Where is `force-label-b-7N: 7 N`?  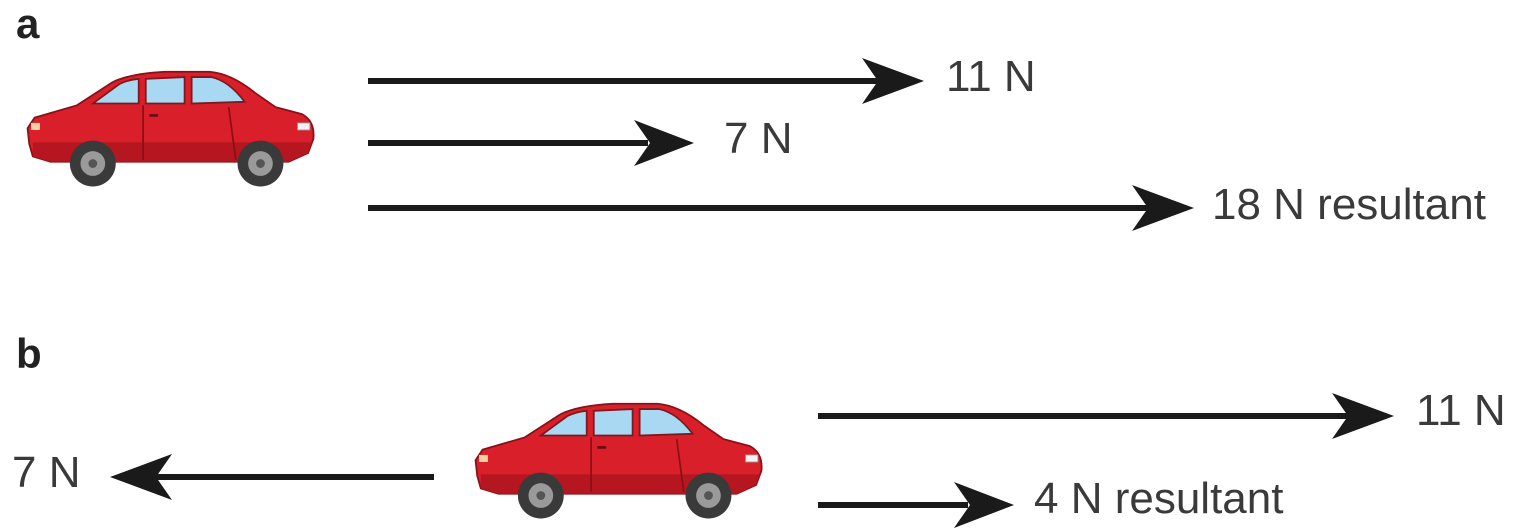
force-label-b-7N: 7 N is located at coordinates (46, 472).